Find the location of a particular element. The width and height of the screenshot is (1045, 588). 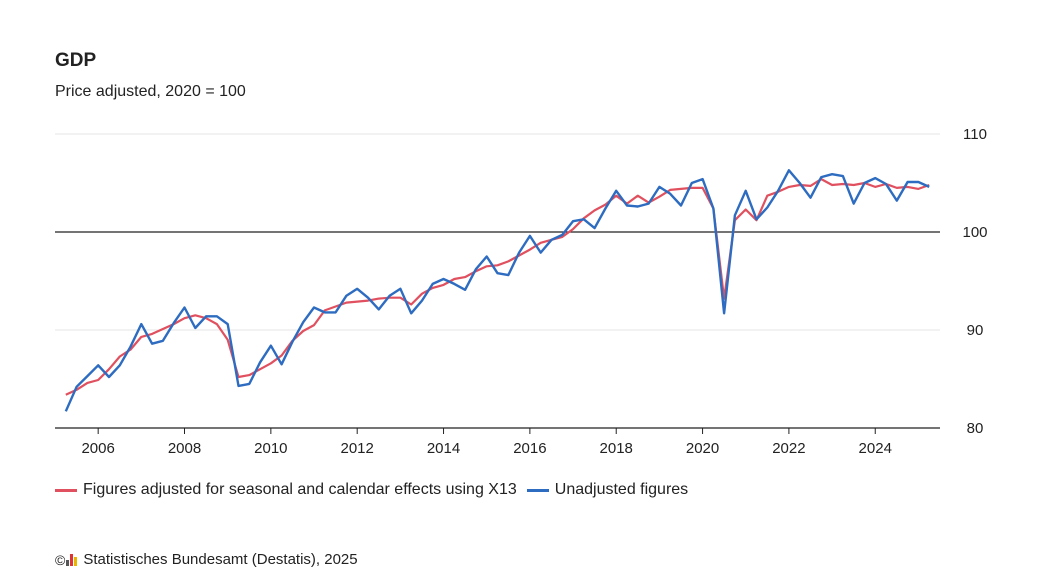

x-tick-label-2016: 2016 is located at coordinates (529, 448).